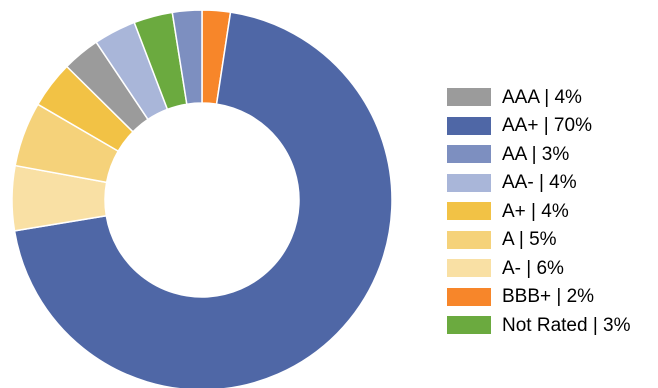 This screenshot has width=658, height=388. I want to click on legend-label: AA- | 4%, so click(539, 183).